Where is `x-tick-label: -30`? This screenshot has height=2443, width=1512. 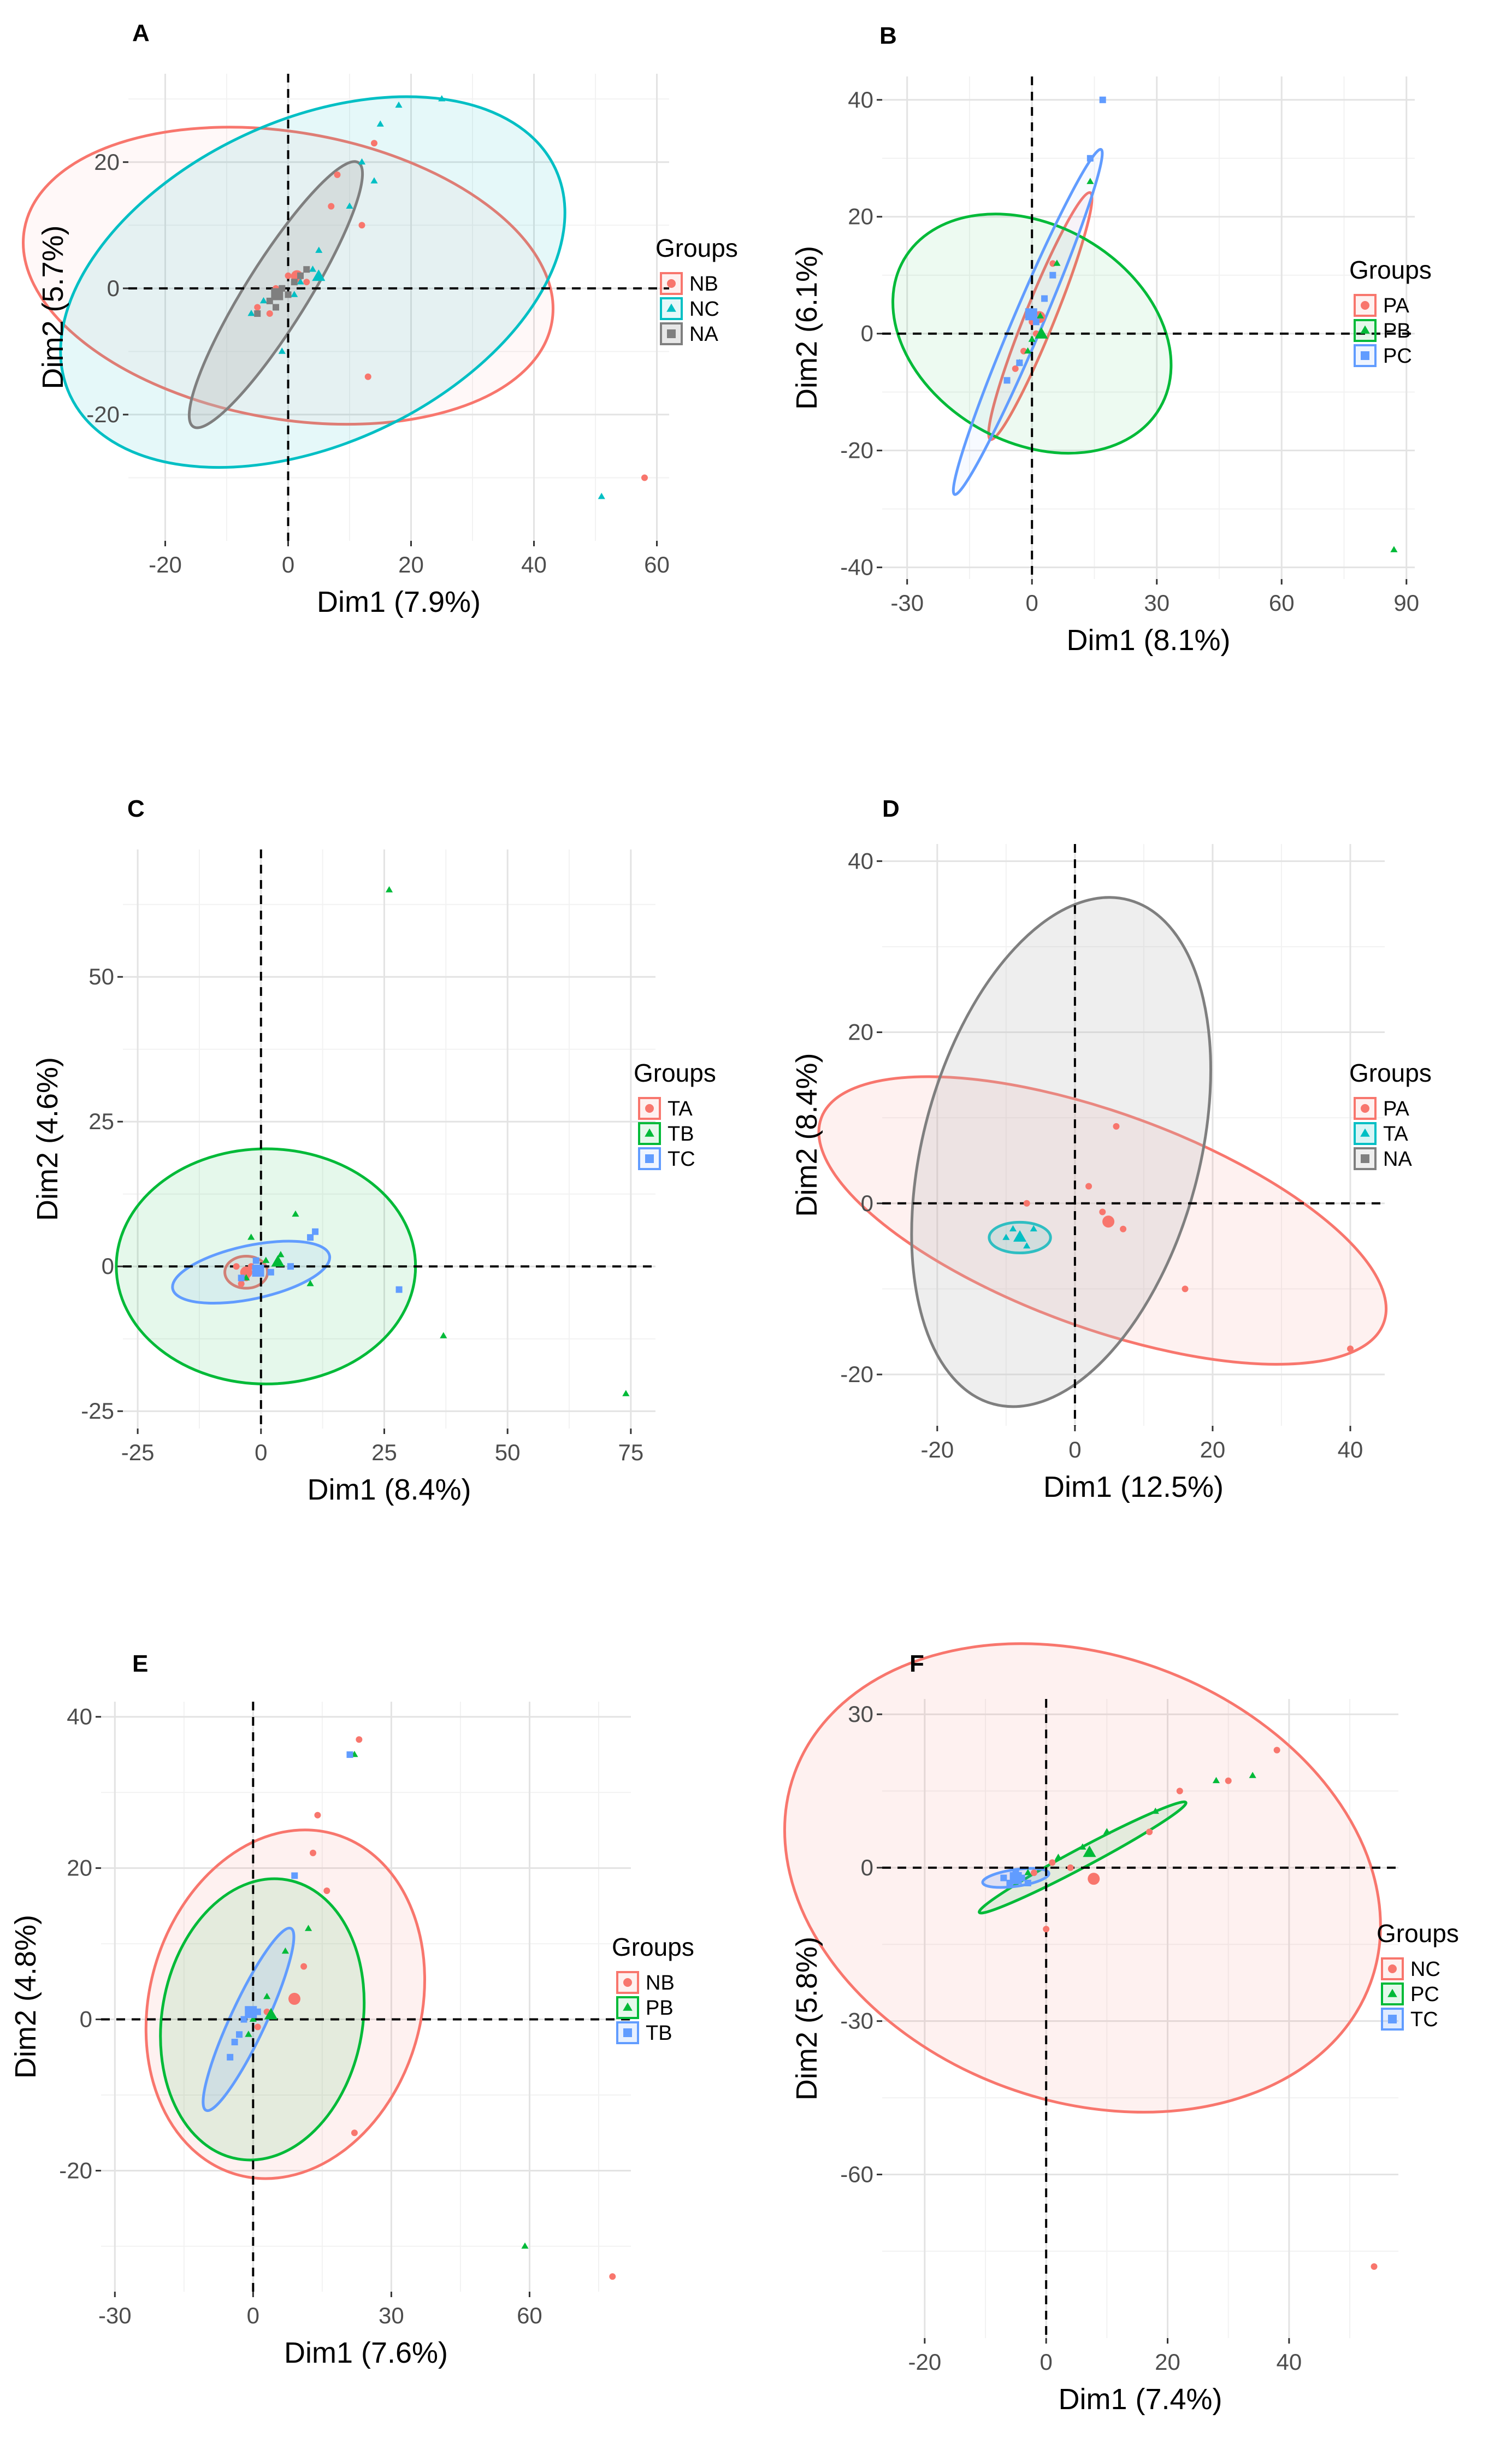 x-tick-label: -30 is located at coordinates (115, 2315).